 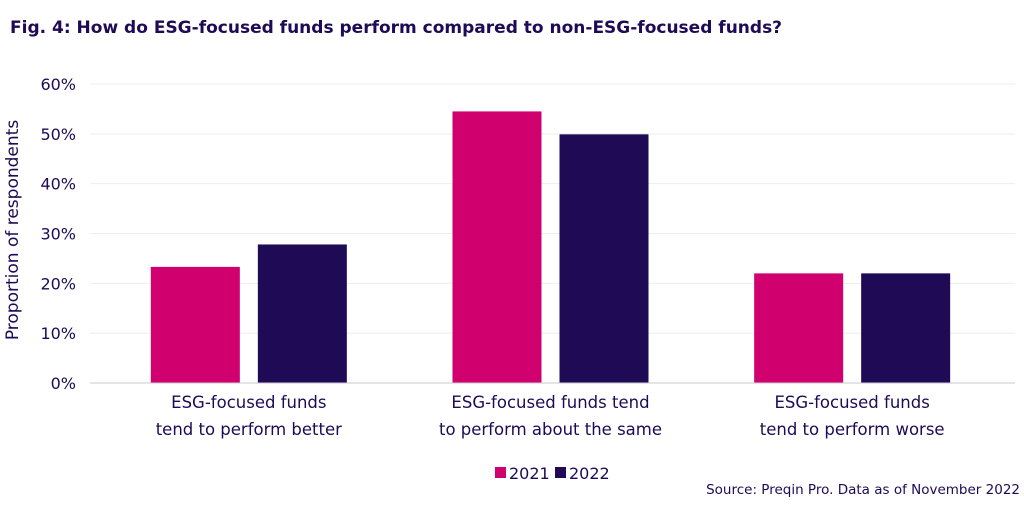 I want to click on legend-label: 2021, so click(x=529, y=473).